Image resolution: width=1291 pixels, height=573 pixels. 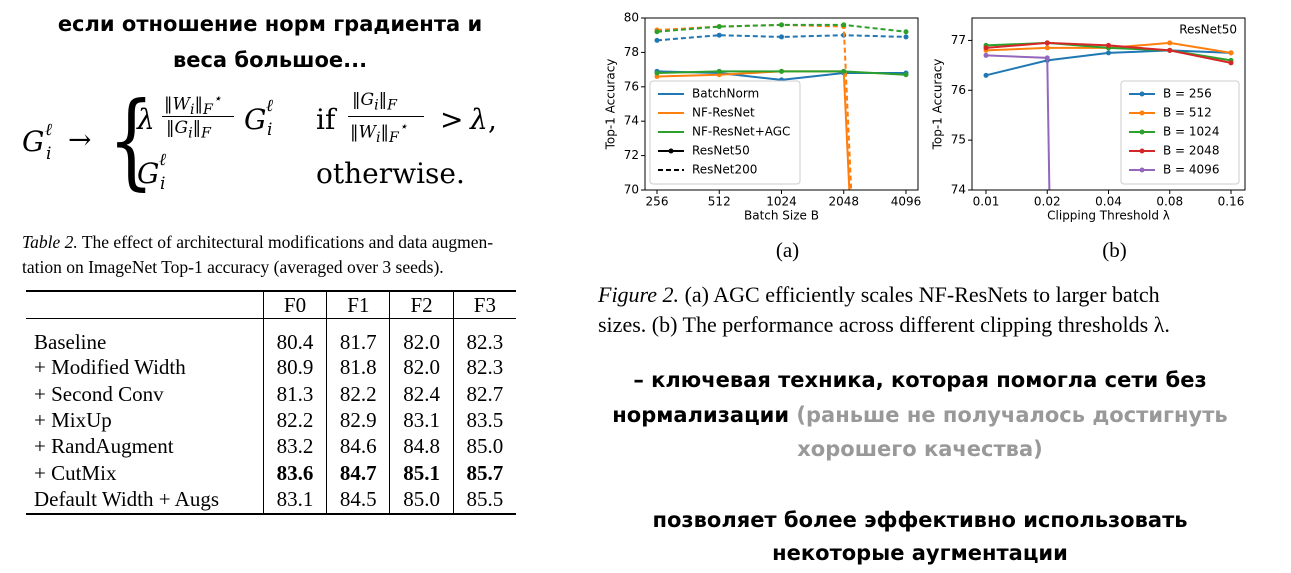 What do you see at coordinates (1191, 151) in the screenshot?
I see `legend-label: B = 2048` at bounding box center [1191, 151].